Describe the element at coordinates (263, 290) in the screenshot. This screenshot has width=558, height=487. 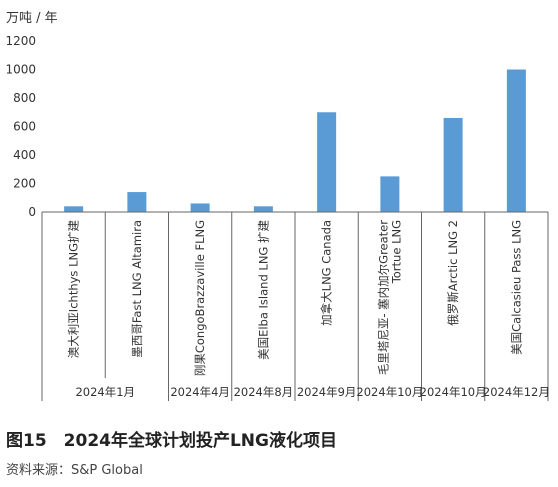
I see `x-category-label: 美国Elba Island LNG 扩建` at that location.